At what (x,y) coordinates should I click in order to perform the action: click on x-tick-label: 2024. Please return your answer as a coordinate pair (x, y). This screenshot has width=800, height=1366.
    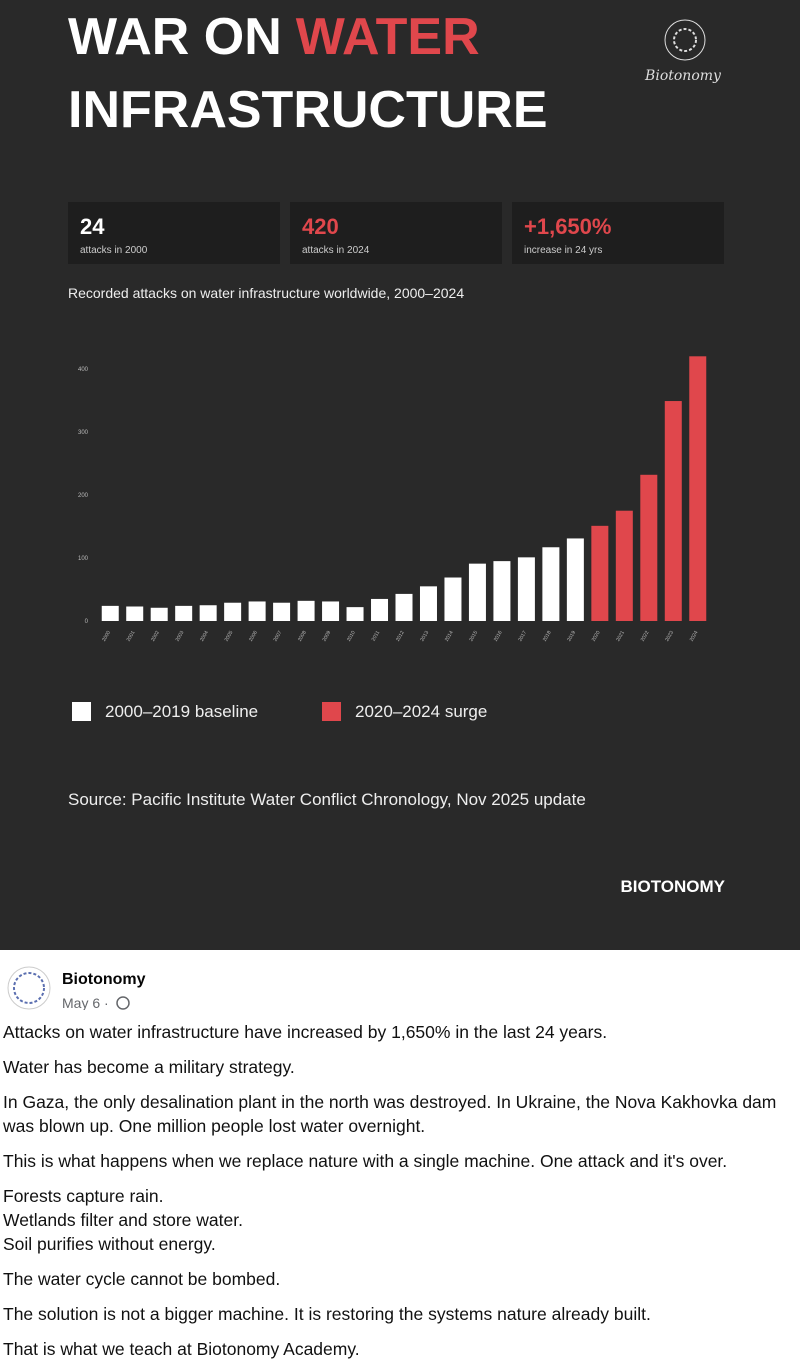
    Looking at the image, I should click on (694, 636).